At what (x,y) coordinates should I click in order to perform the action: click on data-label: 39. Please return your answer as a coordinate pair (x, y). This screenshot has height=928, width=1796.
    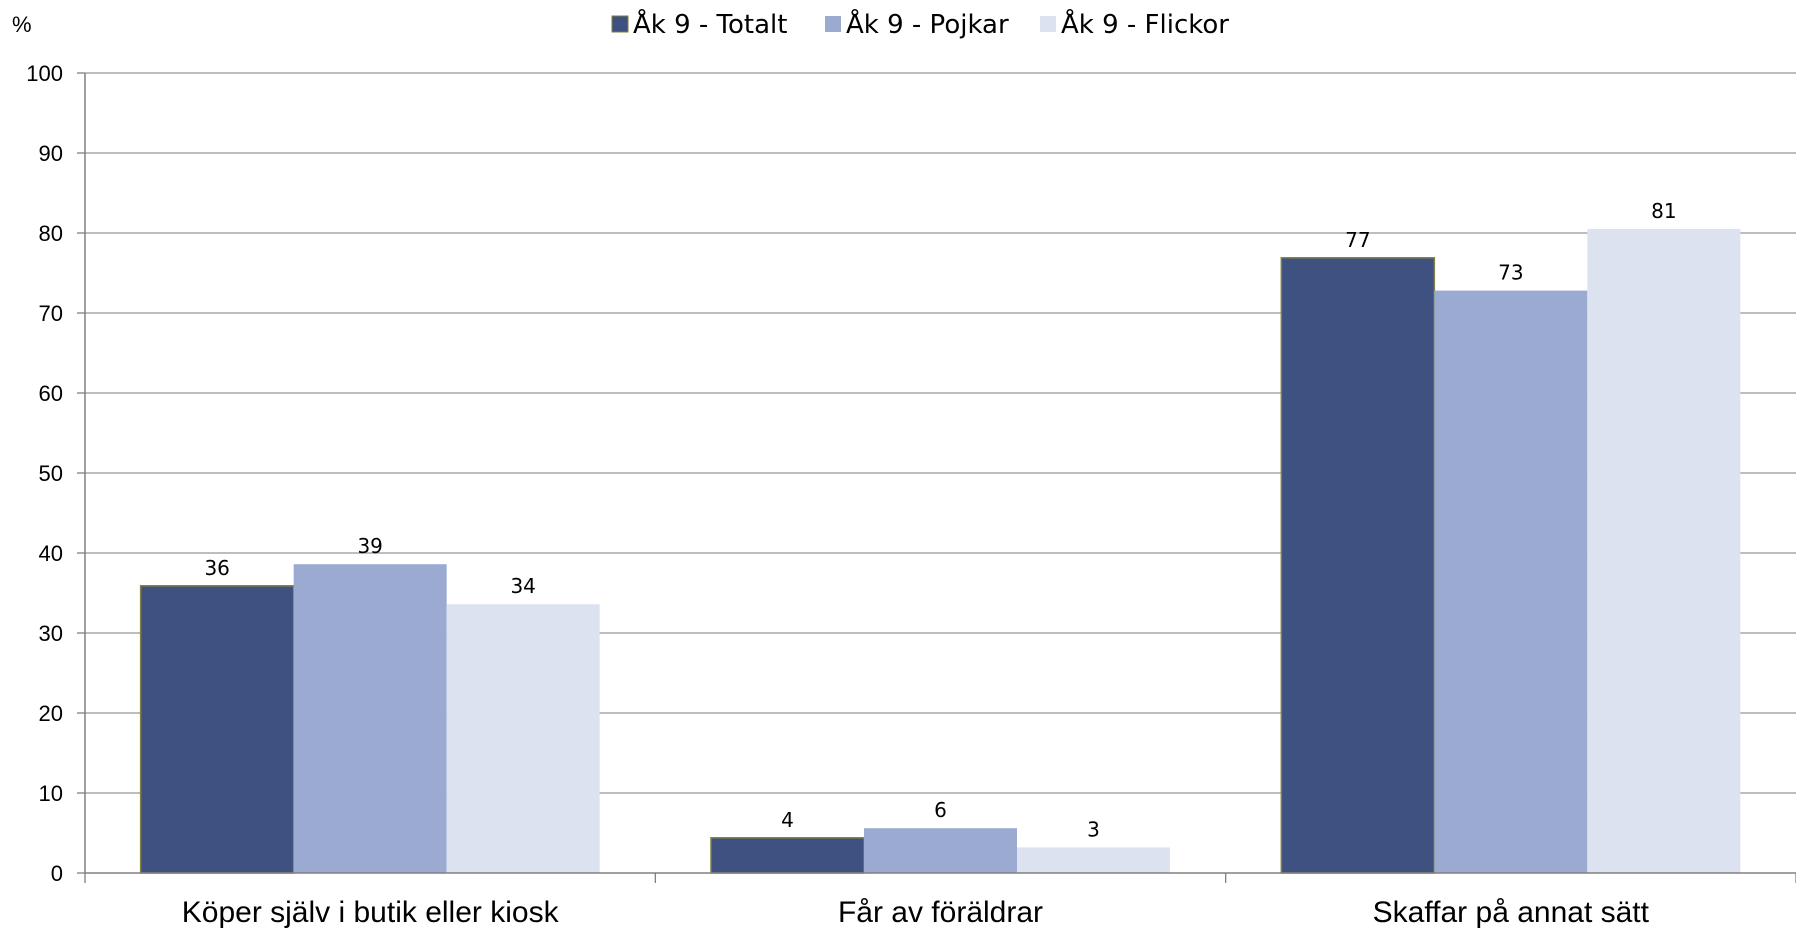
    Looking at the image, I should click on (369, 546).